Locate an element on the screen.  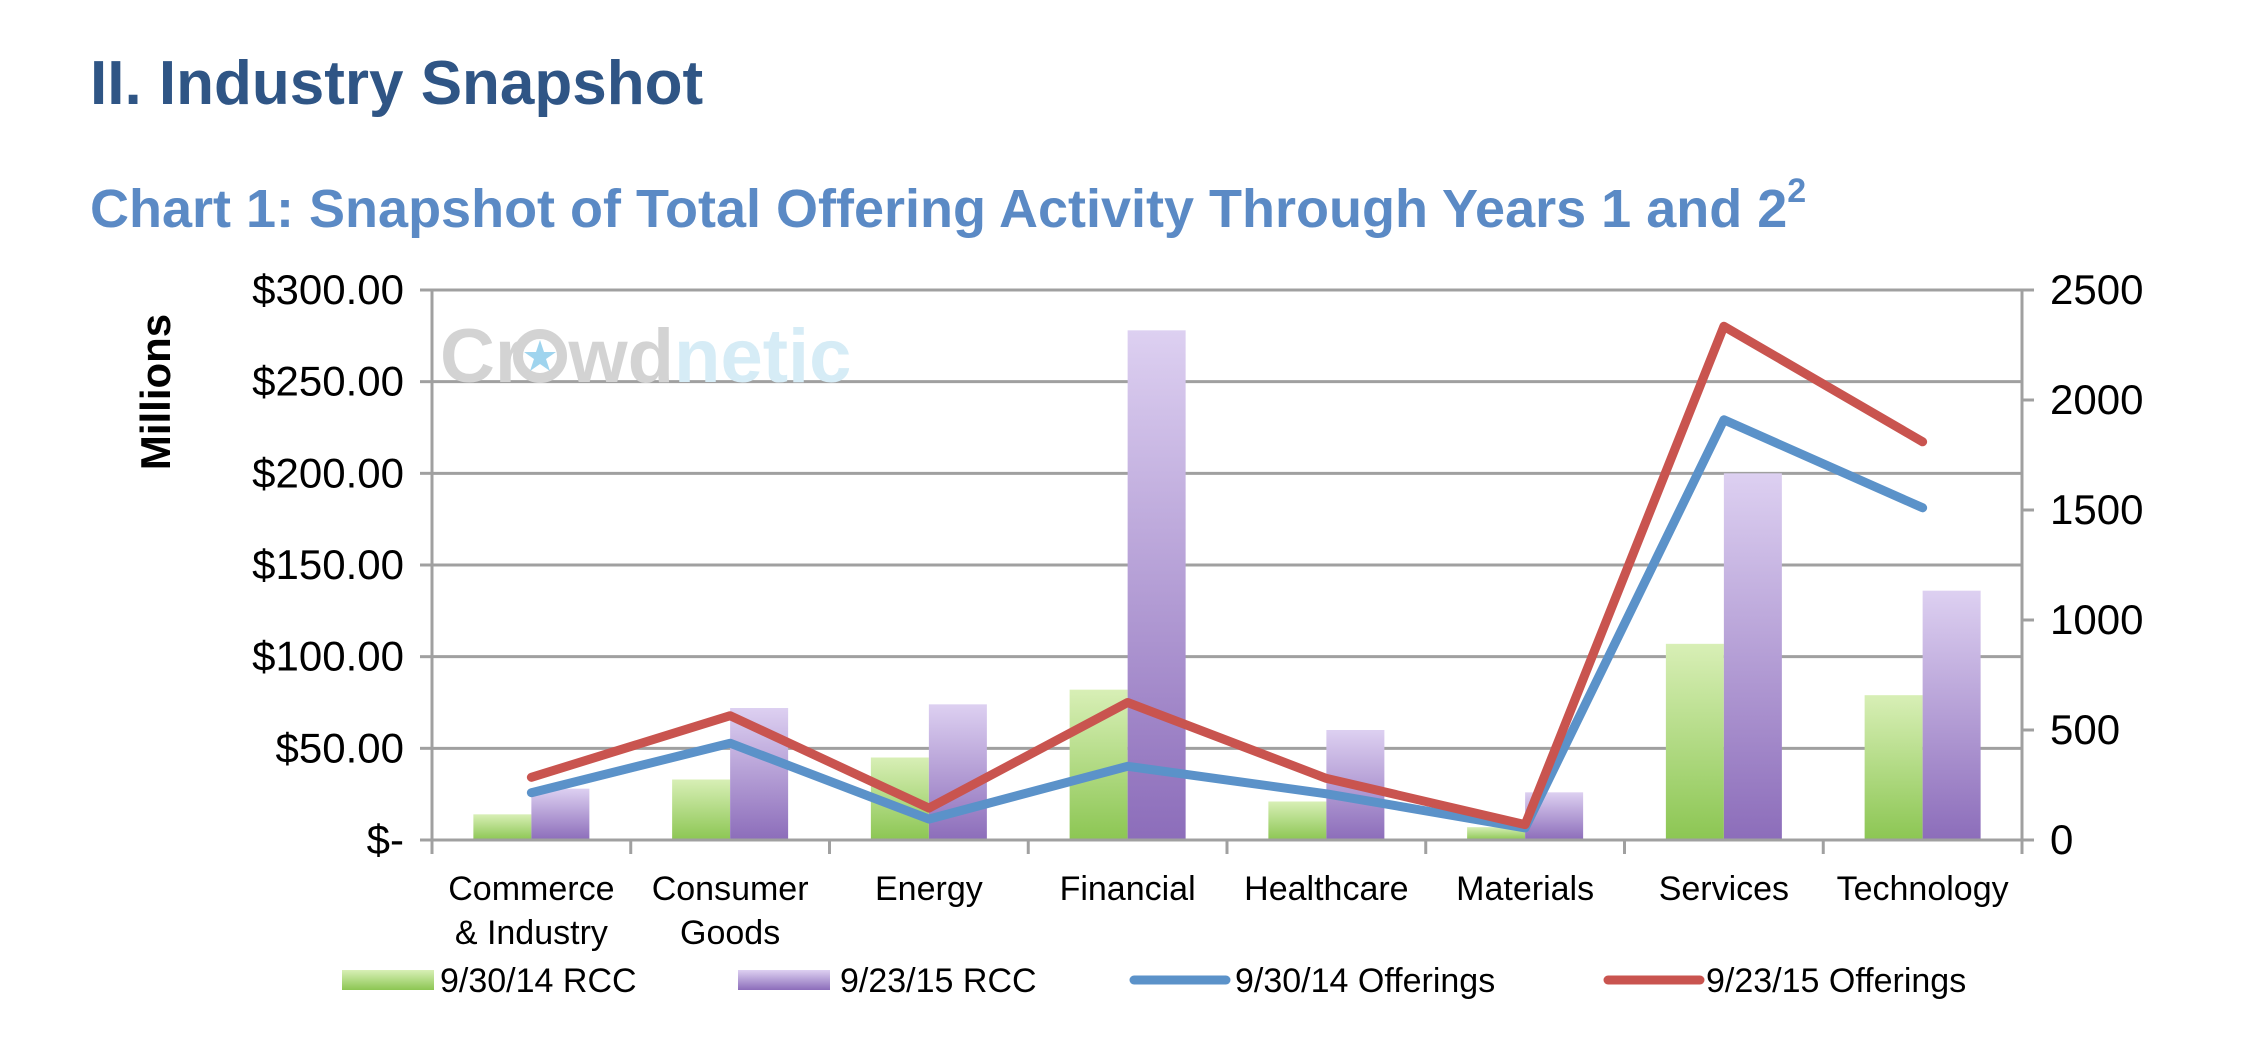
category-label: Financial is located at coordinates (1128, 889).